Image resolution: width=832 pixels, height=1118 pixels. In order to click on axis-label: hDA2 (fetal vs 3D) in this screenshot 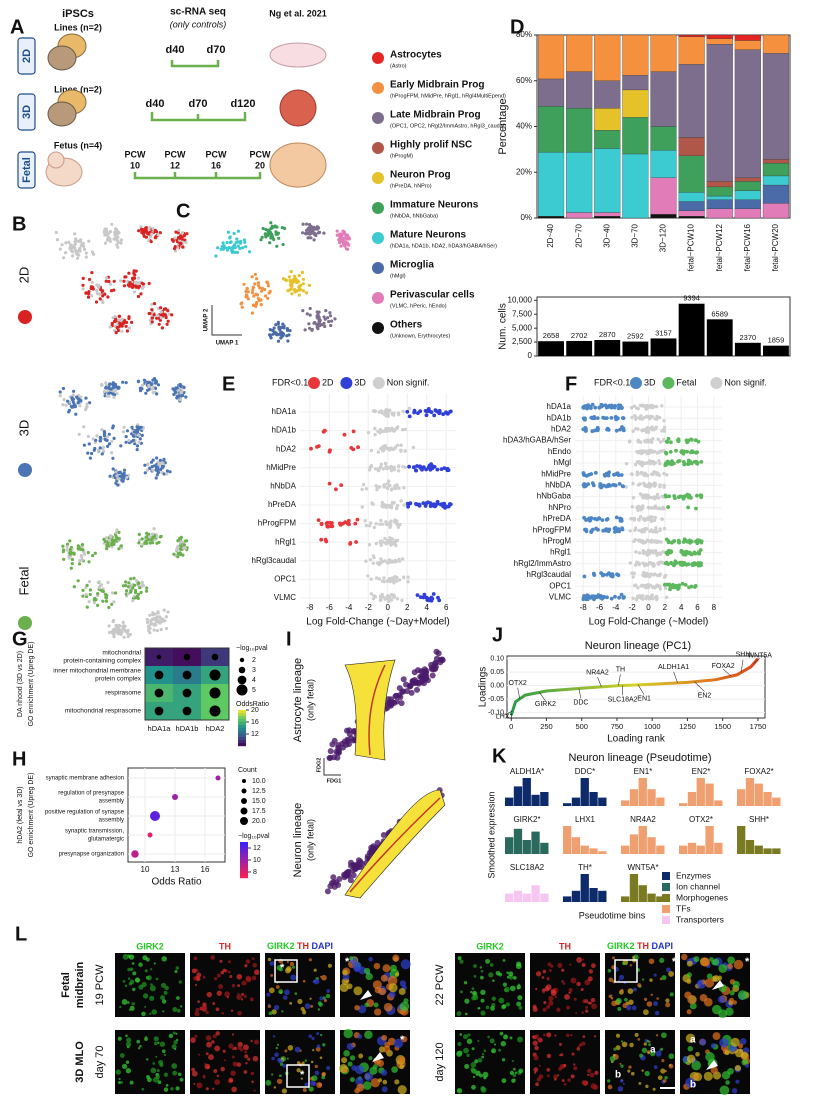, I will do `click(20, 814)`.